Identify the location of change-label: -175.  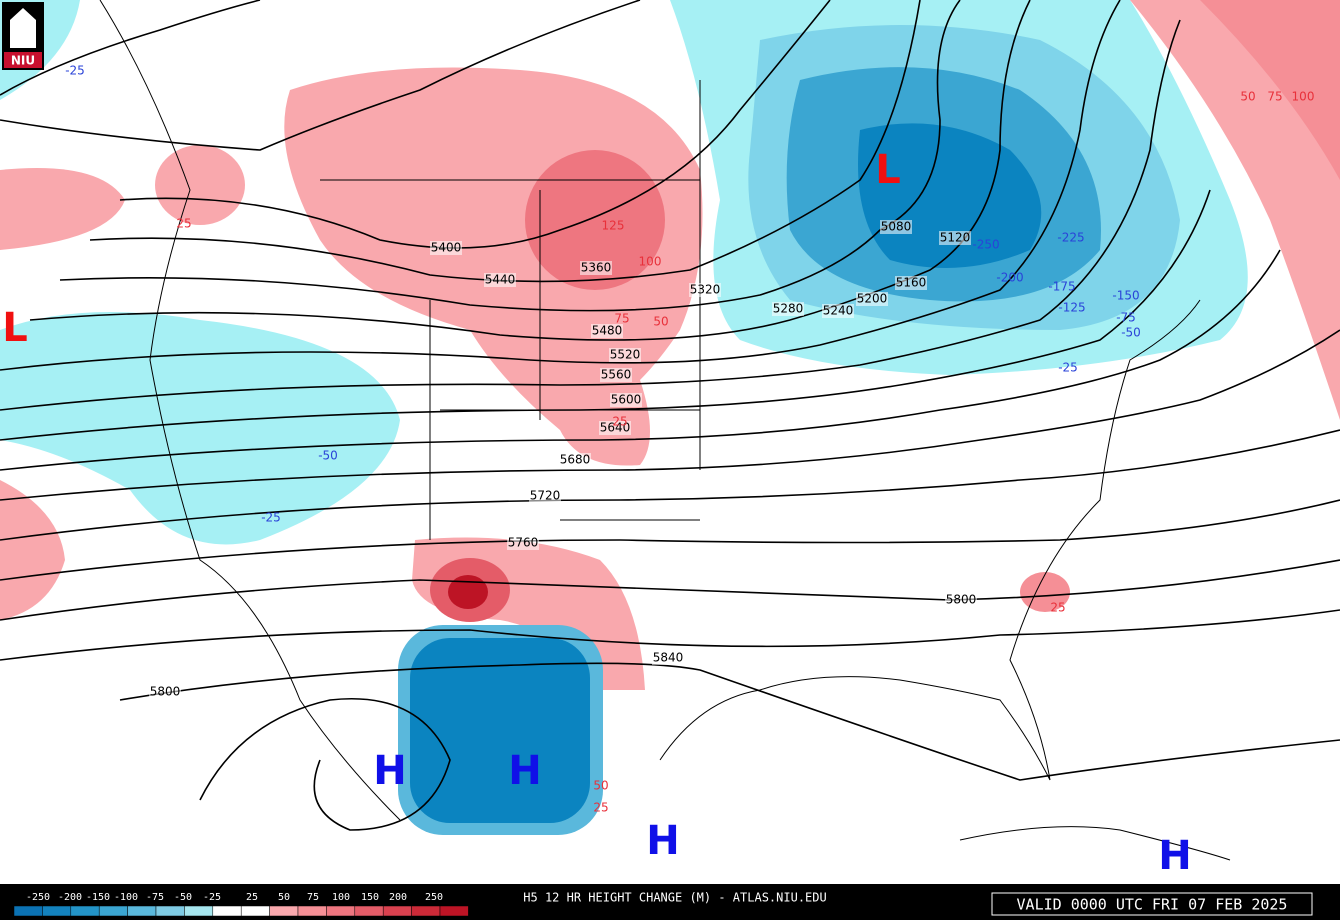
(1061, 287).